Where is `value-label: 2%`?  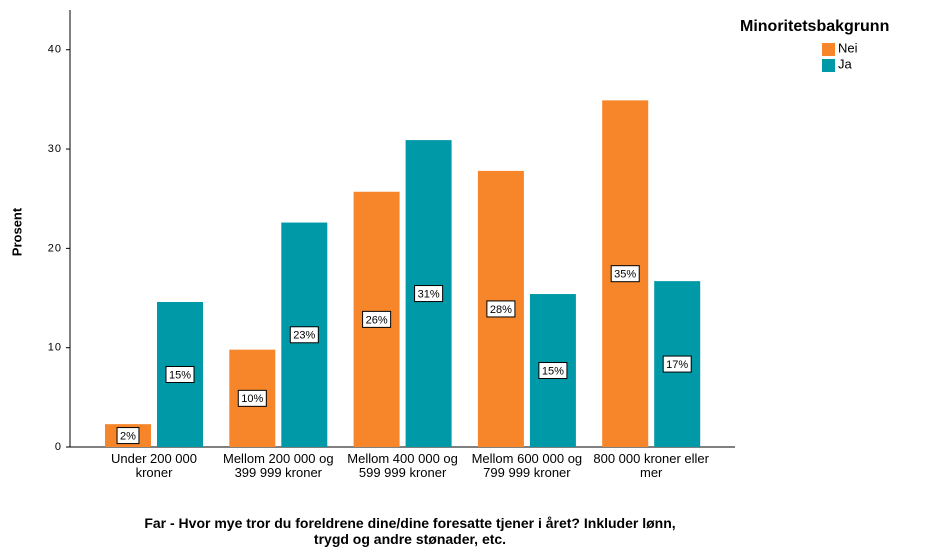
value-label: 2% is located at coordinates (128, 436).